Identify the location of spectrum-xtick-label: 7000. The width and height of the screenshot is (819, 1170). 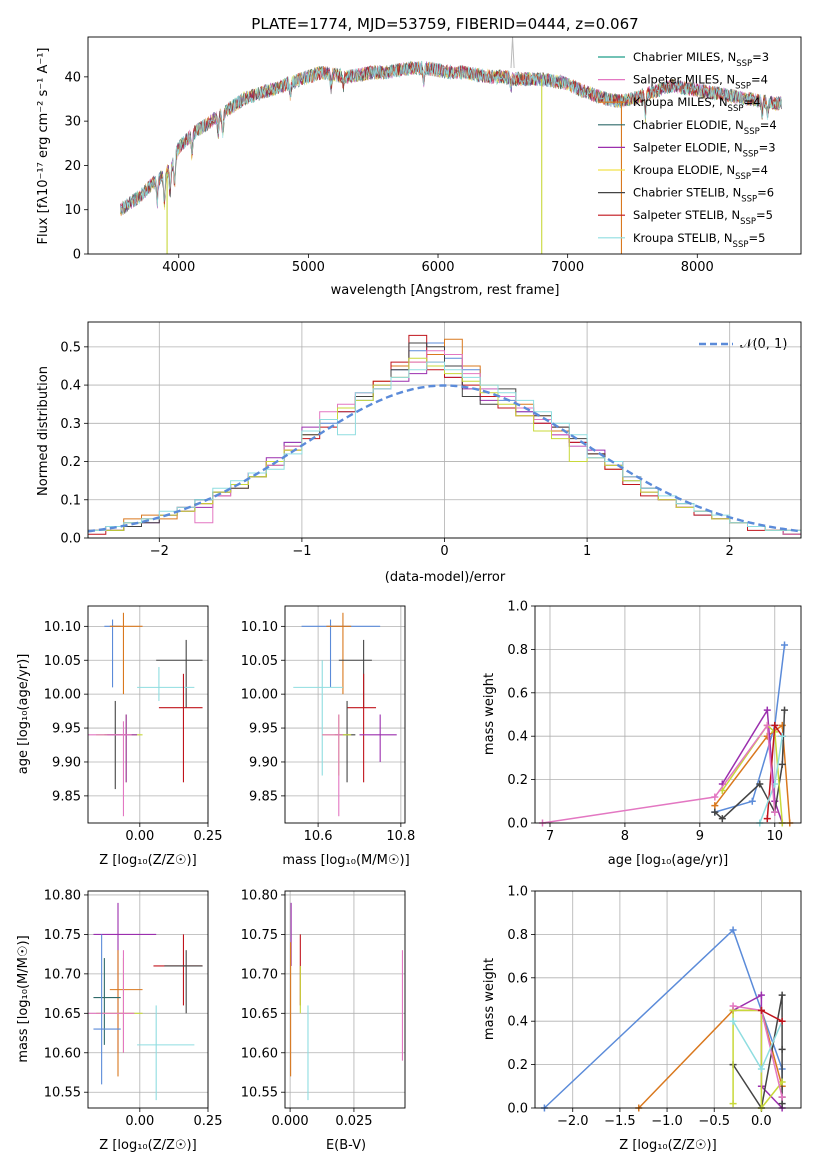
(567, 267).